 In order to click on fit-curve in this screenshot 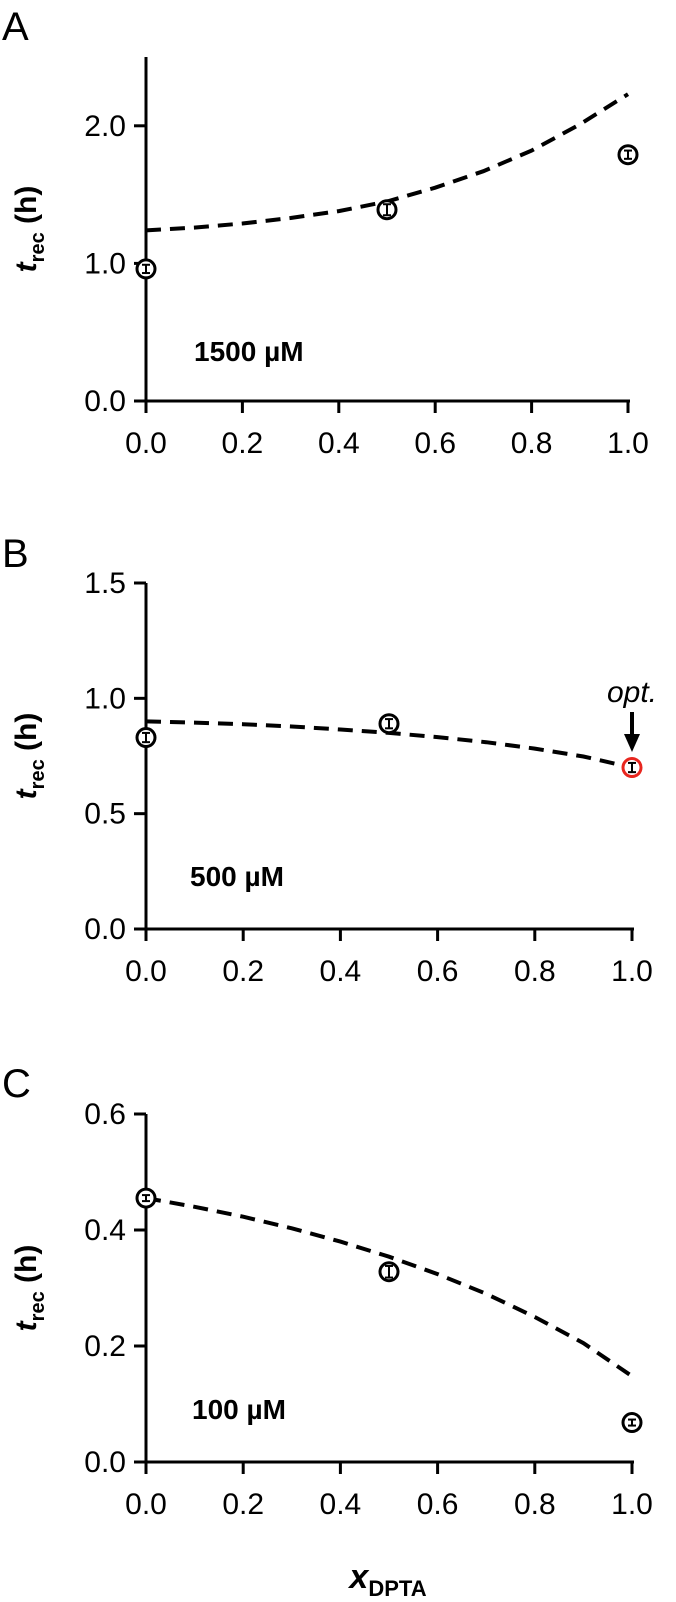, I will do `click(389, 1287)`.